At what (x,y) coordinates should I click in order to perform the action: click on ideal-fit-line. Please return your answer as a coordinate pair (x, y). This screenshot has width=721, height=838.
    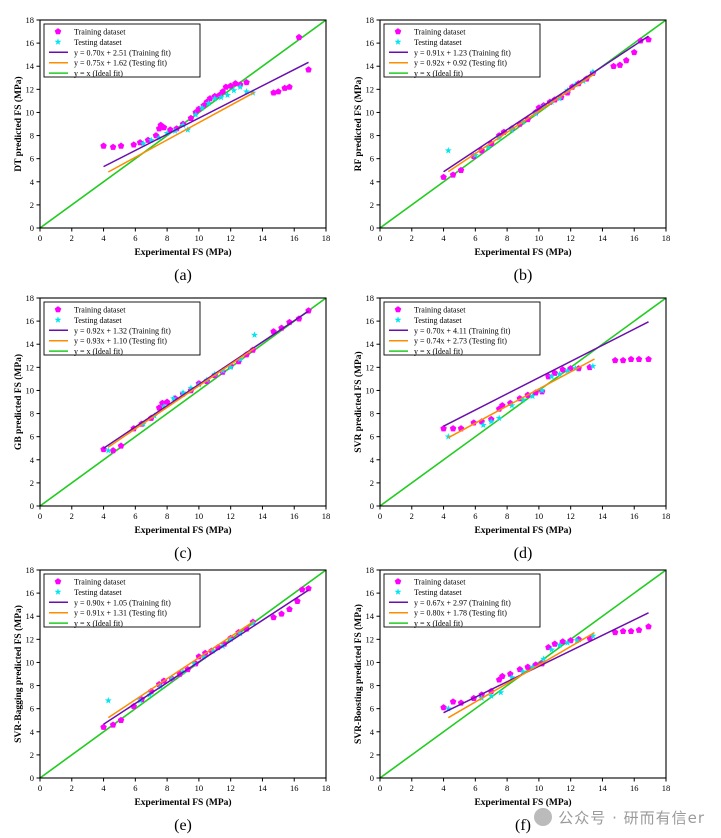
    Looking at the image, I should click on (183, 402).